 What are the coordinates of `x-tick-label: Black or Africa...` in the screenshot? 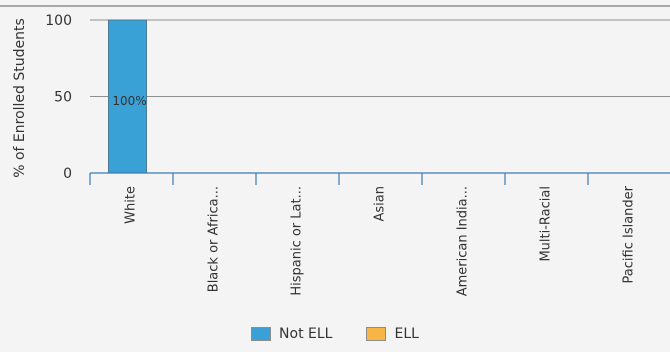 It's located at (214, 239).